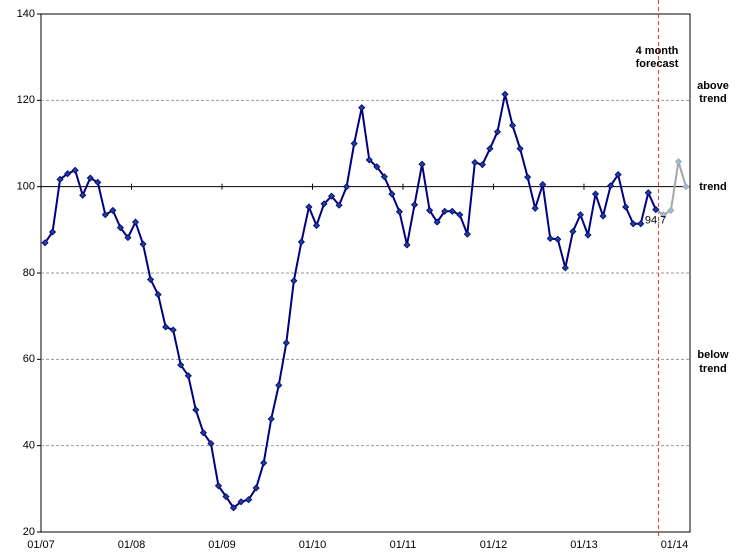 The image size is (736, 554). Describe the element at coordinates (29, 359) in the screenshot. I see `y-tick-label: 60` at that location.